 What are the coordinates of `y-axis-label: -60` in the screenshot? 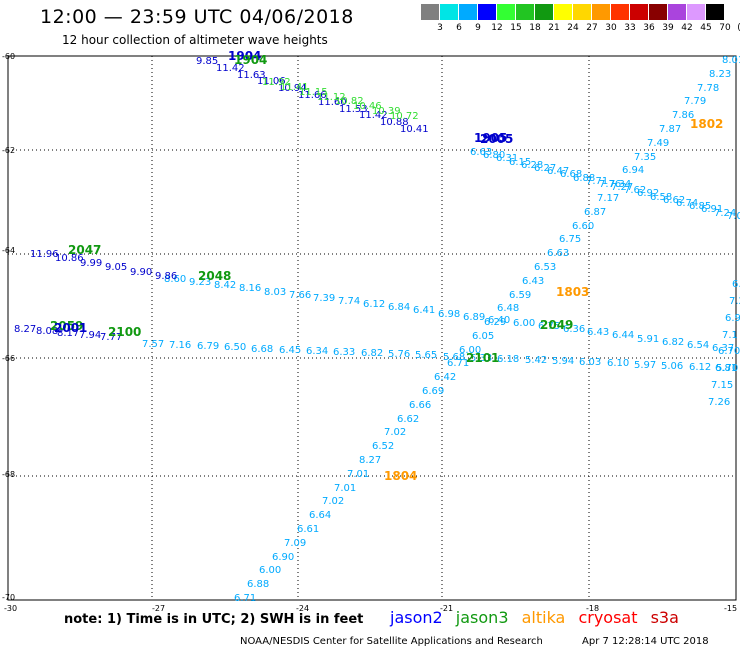 It's located at (9, 56).